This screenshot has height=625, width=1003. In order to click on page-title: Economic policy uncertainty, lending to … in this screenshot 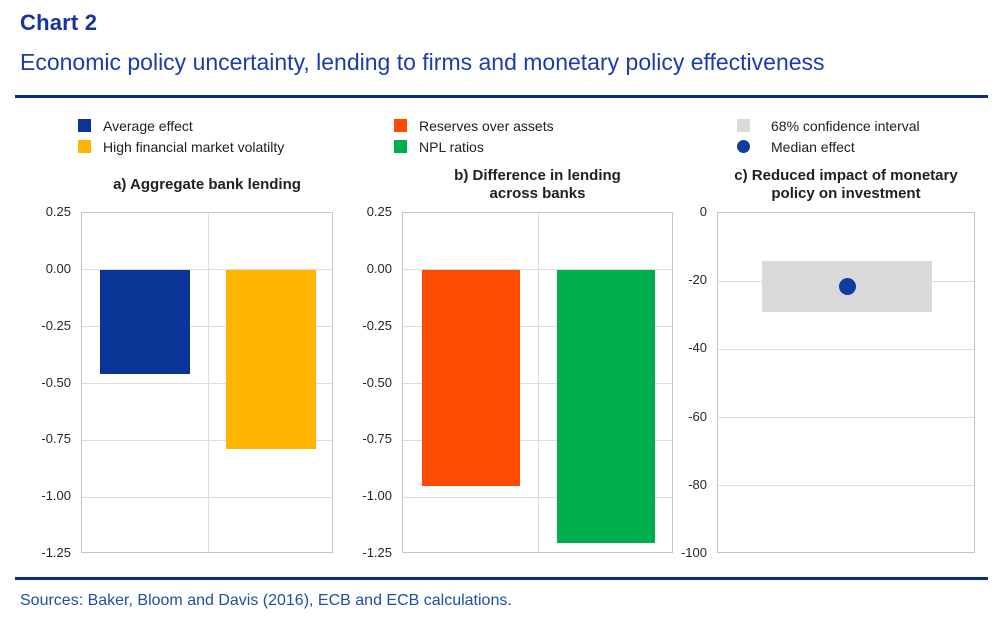, I will do `click(422, 62)`.